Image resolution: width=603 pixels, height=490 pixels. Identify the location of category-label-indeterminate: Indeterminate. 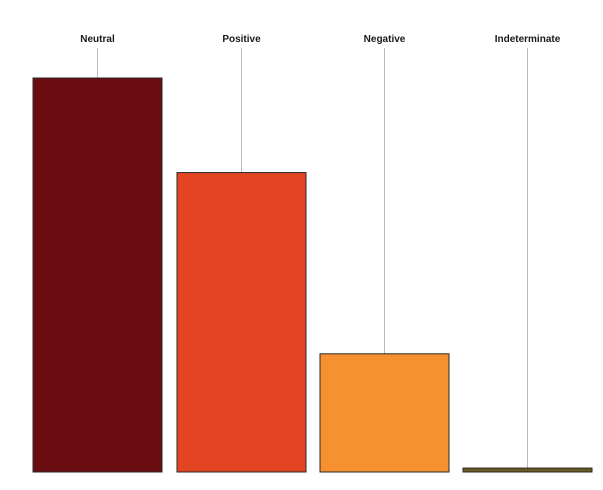
(528, 39).